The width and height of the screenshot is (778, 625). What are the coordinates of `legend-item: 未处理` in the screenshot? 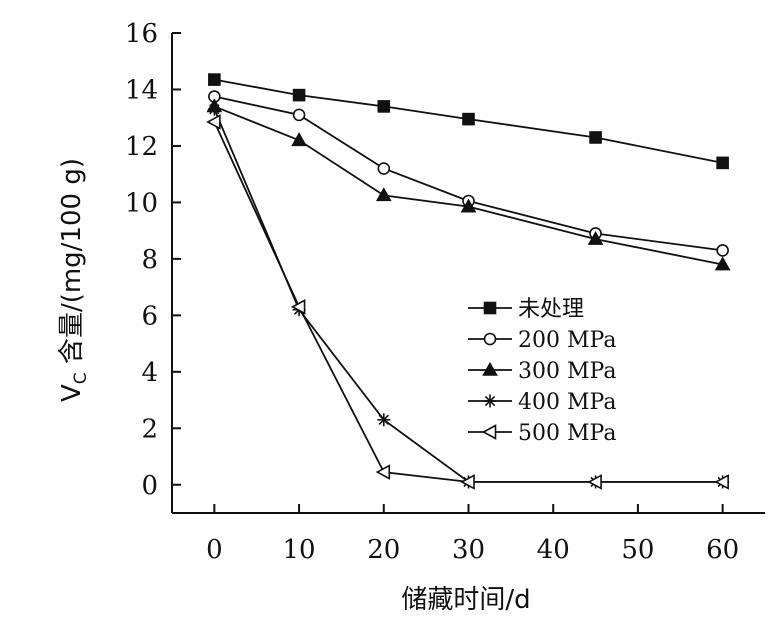 It's located at (526, 309).